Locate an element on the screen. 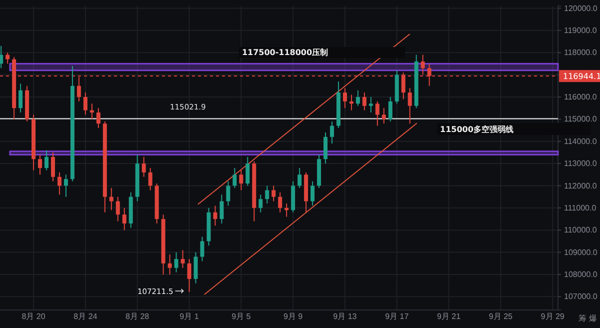  y-tick-label: 118000.0 is located at coordinates (581, 53).